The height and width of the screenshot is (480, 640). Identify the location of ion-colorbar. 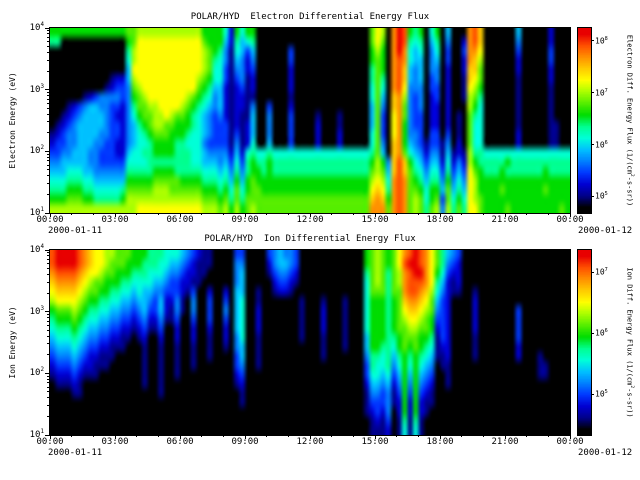
(584, 342).